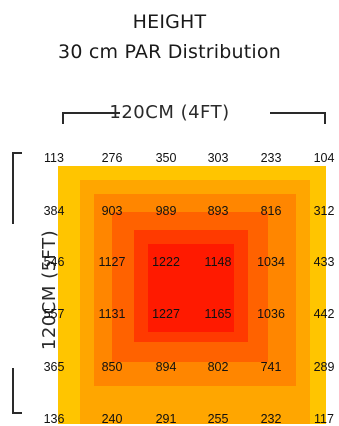 The height and width of the screenshot is (426, 339). Describe the element at coordinates (271, 314) in the screenshot. I see `par-value-r4-c5: 1036` at that location.